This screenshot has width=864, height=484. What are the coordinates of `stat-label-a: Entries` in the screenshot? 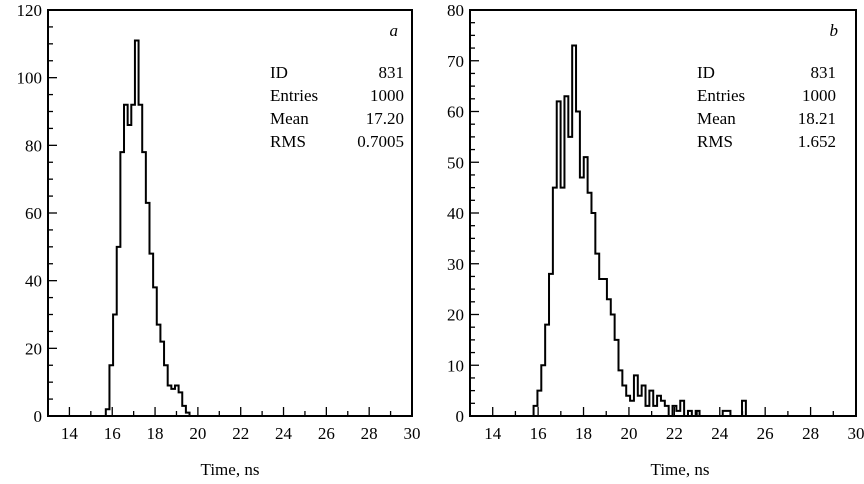 It's located at (294, 95).